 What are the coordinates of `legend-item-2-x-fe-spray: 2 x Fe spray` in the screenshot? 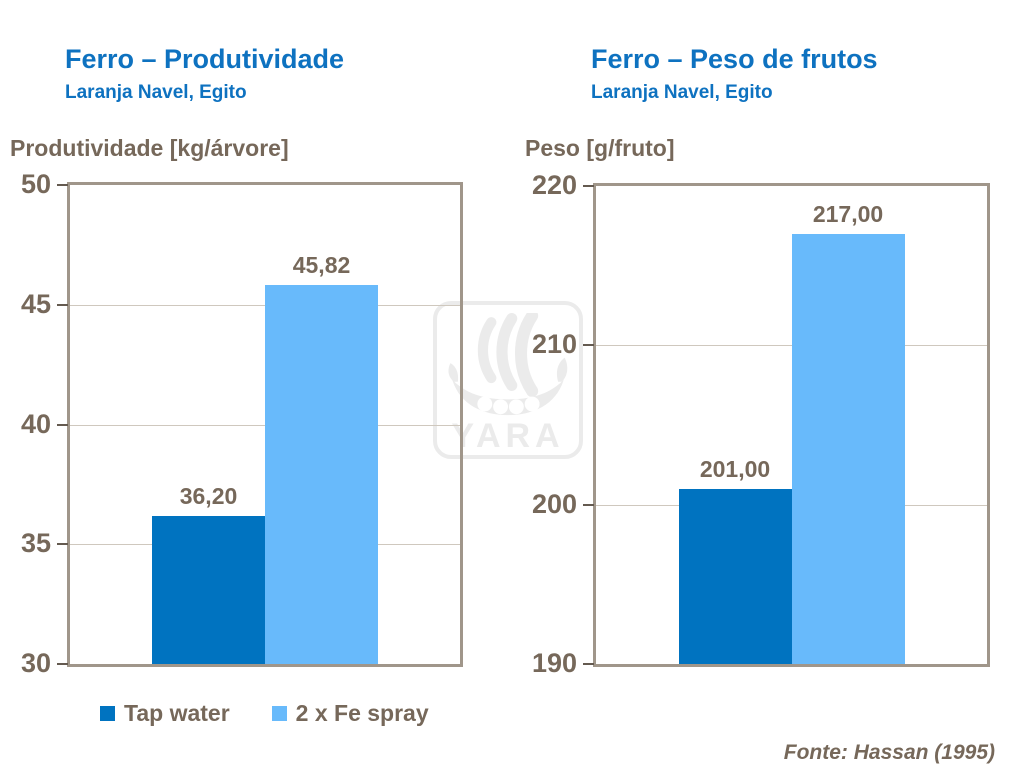 It's located at (350, 712).